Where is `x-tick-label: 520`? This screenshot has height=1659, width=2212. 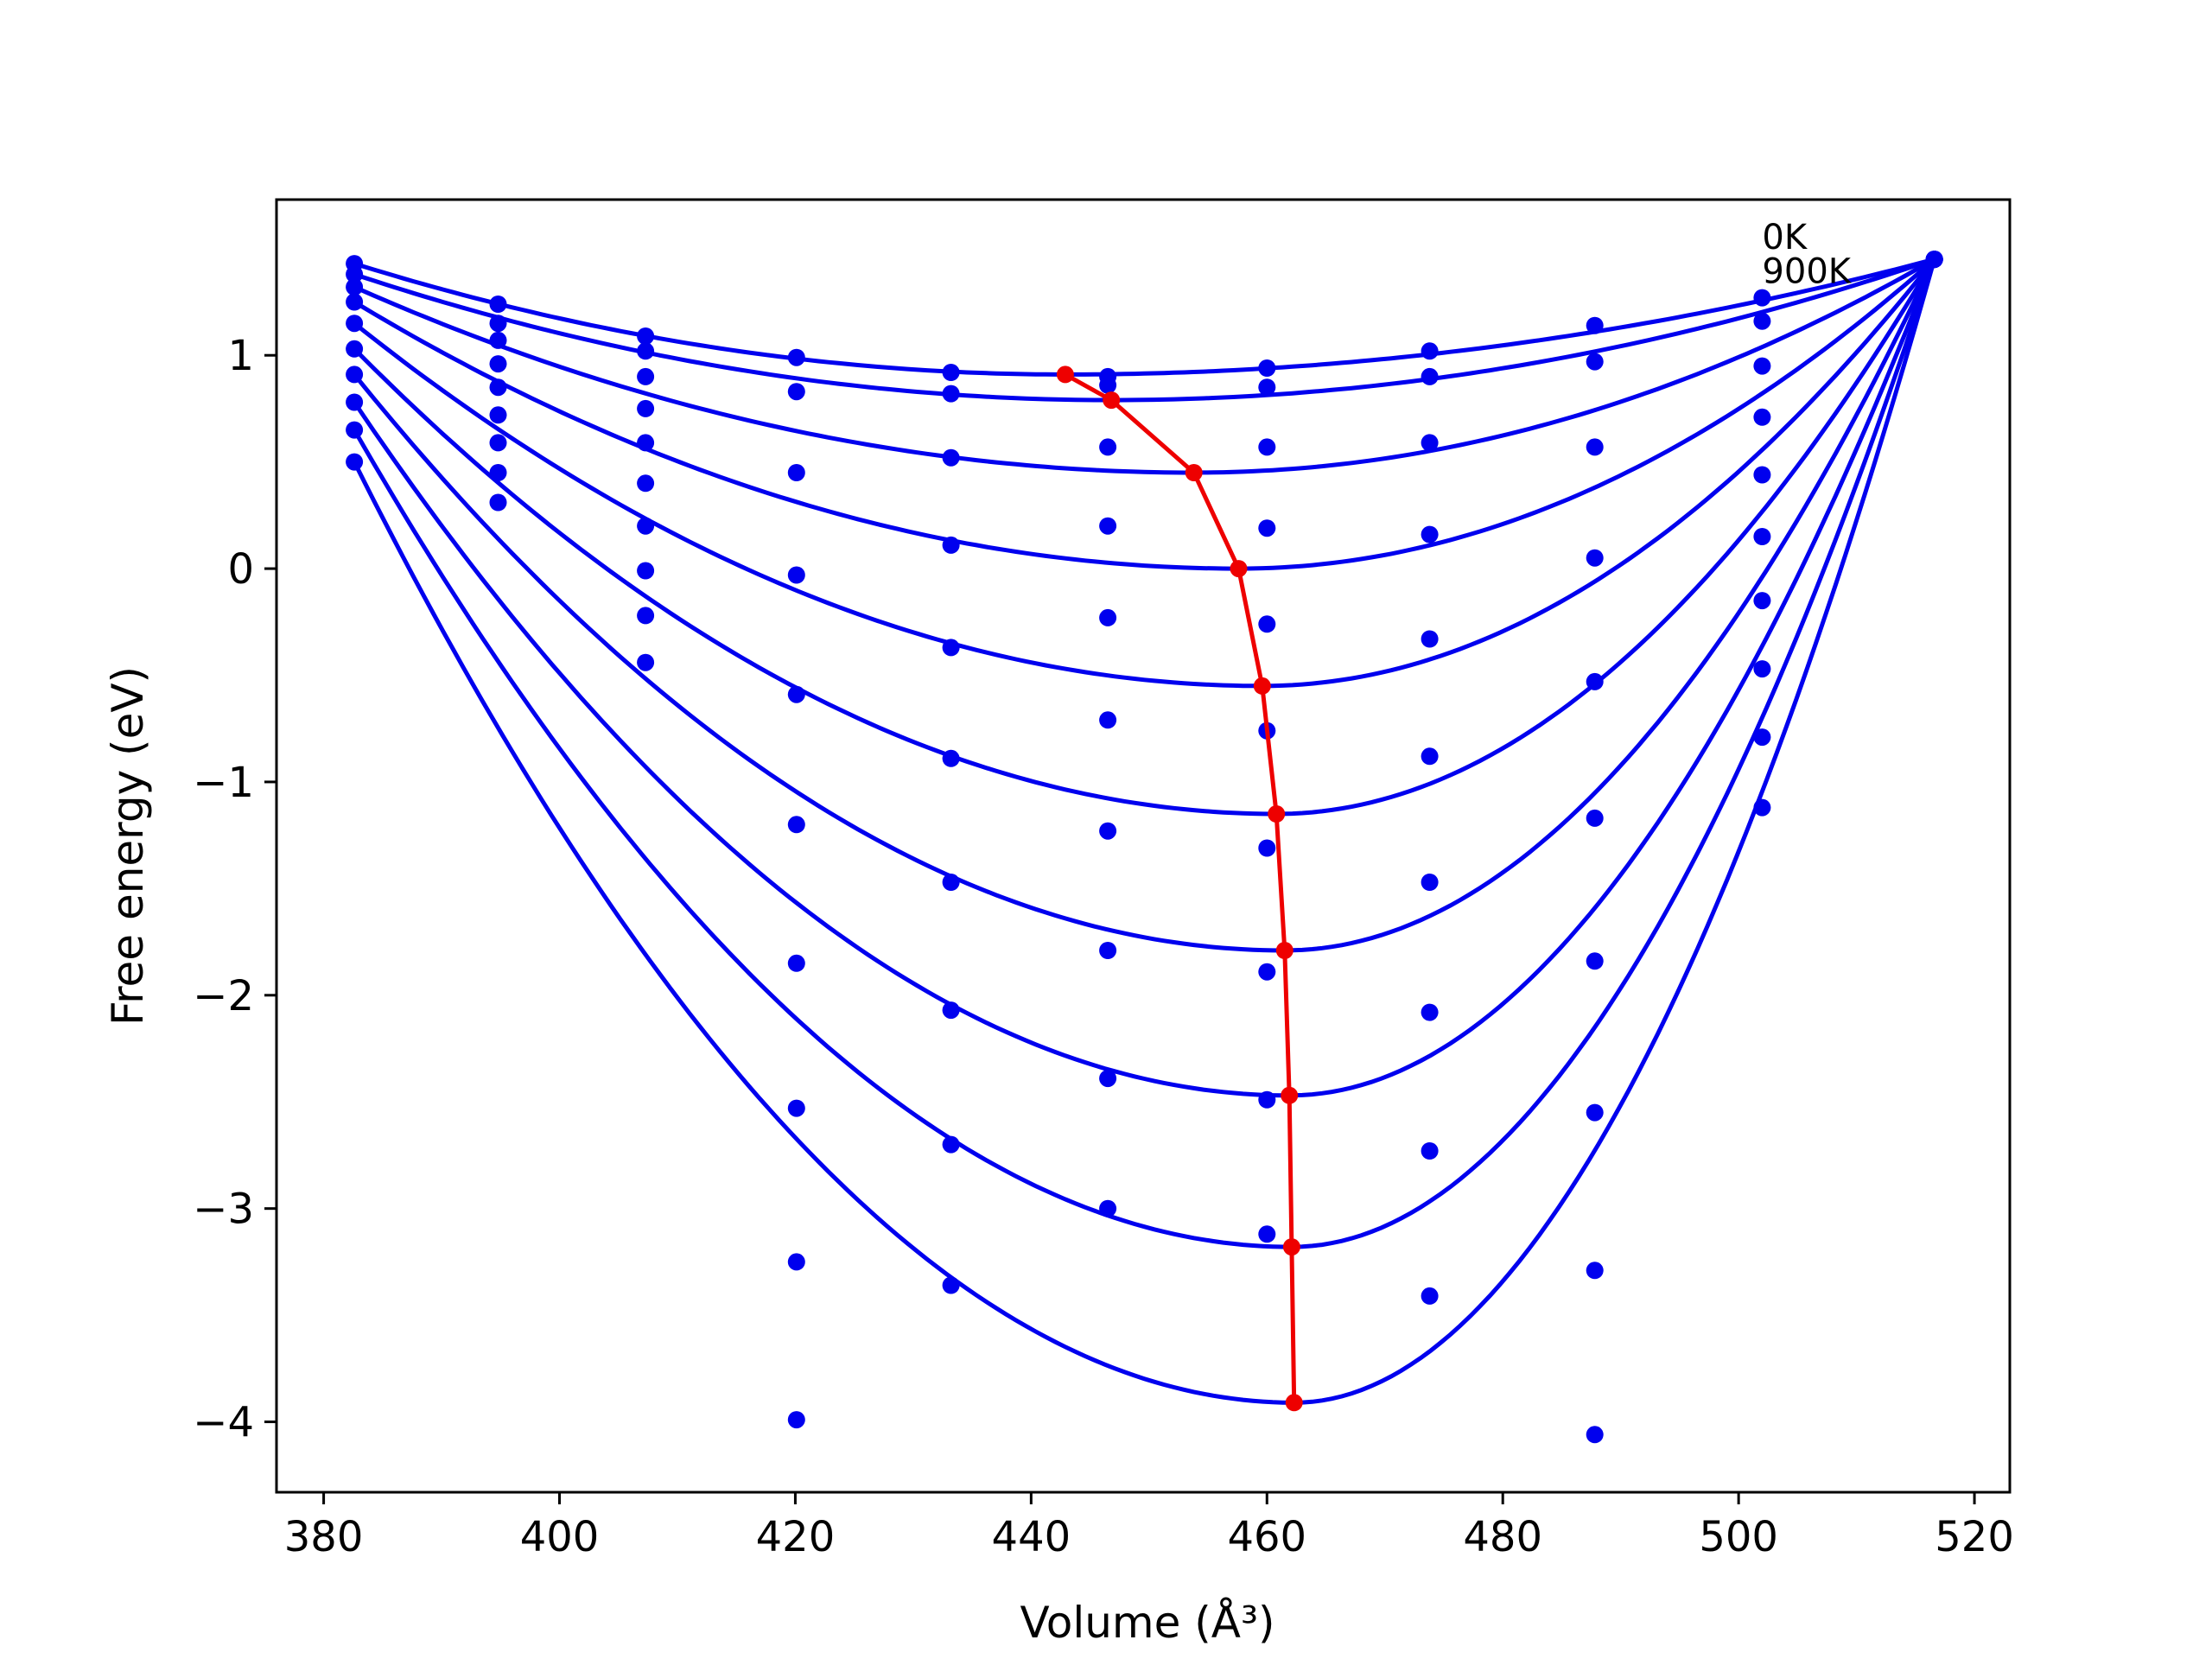 x-tick-label: 520 is located at coordinates (1974, 1537).